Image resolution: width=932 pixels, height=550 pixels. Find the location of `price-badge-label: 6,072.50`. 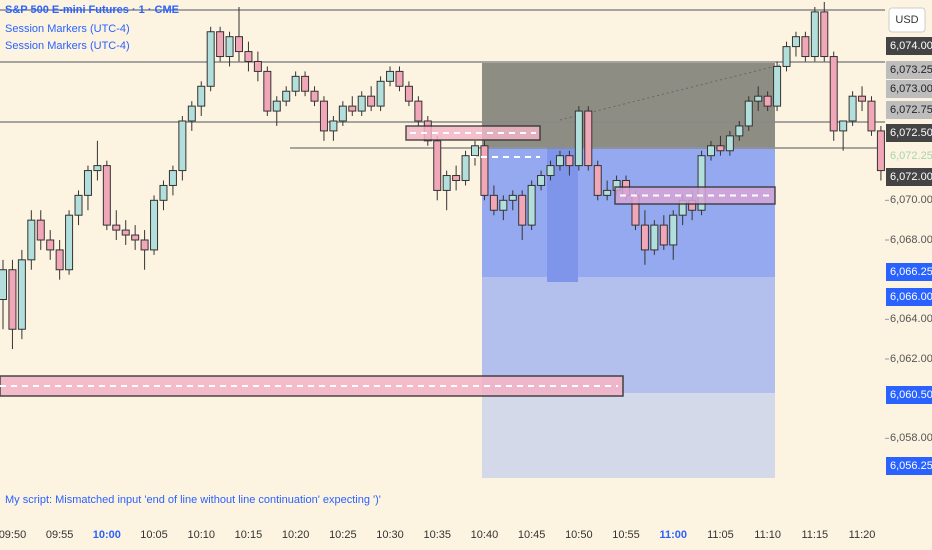

price-badge-label: 6,072.50 is located at coordinates (911, 133).